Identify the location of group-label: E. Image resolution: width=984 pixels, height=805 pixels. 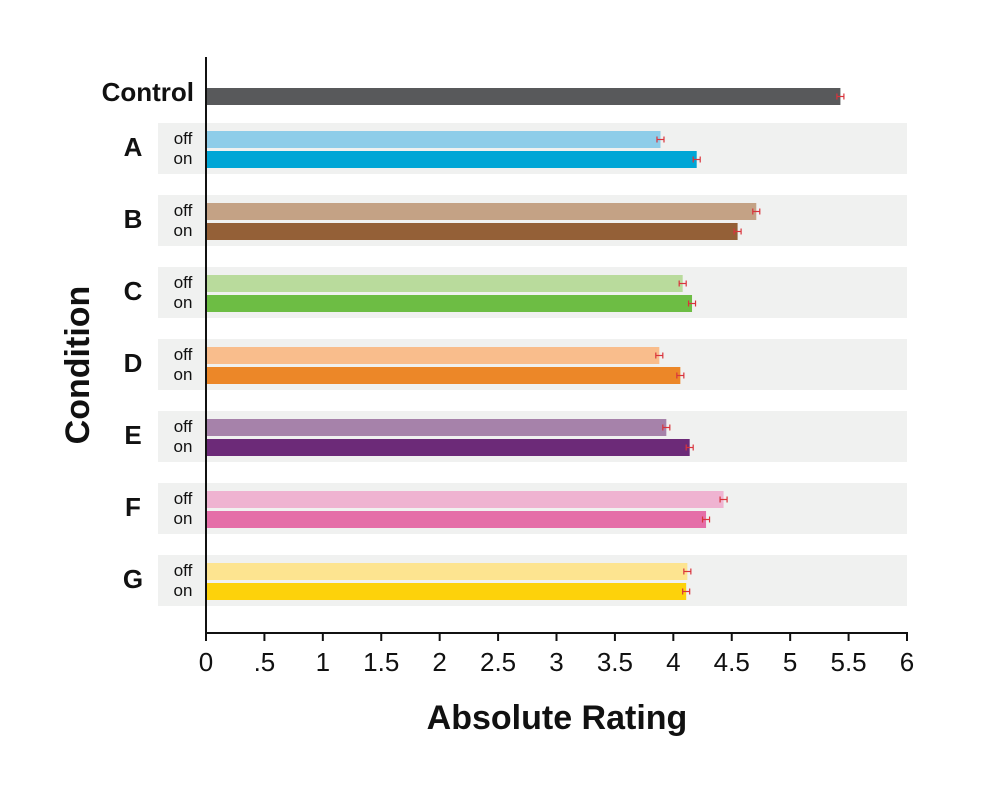
(132, 435).